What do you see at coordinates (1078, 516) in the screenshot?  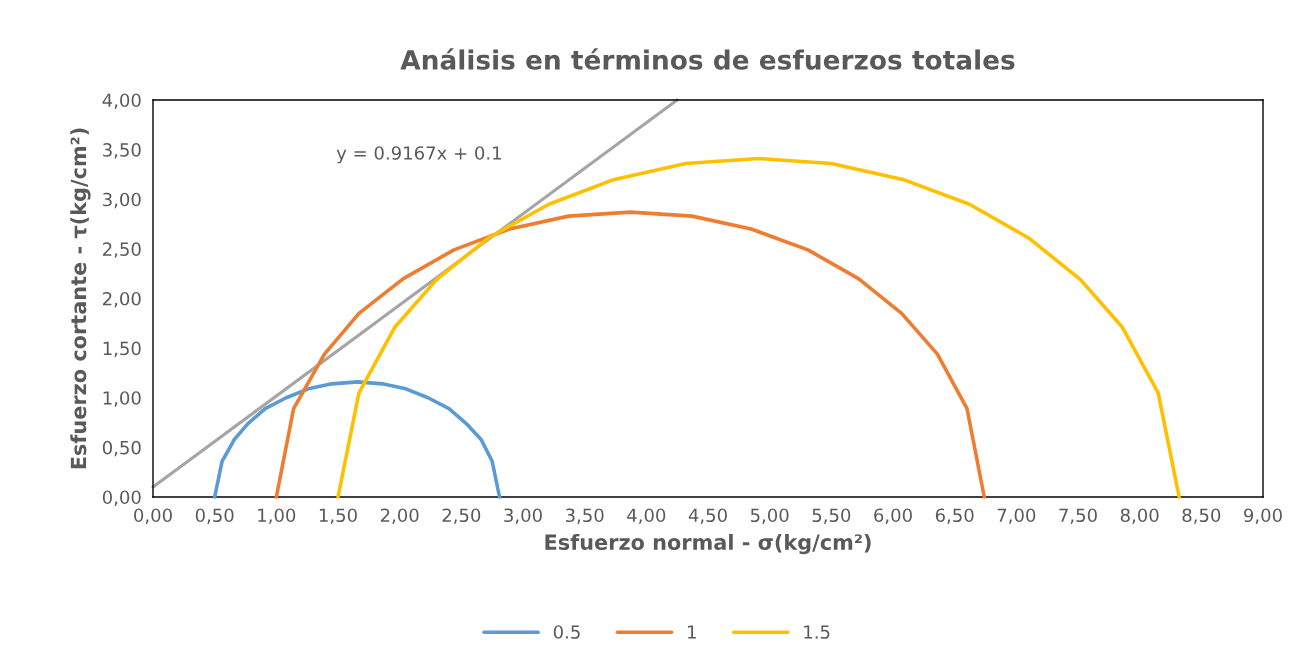 I see `x-tick-label: 7,50` at bounding box center [1078, 516].